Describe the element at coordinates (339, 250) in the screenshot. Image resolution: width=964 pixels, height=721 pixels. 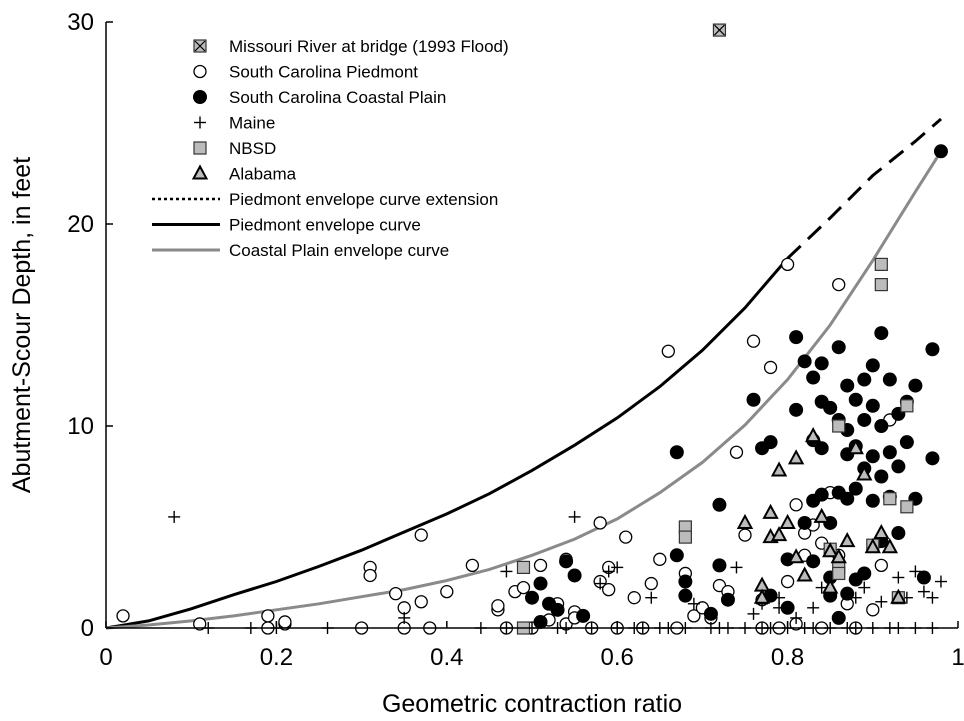
I see `legend-label: Coastal Plain envelope curve` at that location.